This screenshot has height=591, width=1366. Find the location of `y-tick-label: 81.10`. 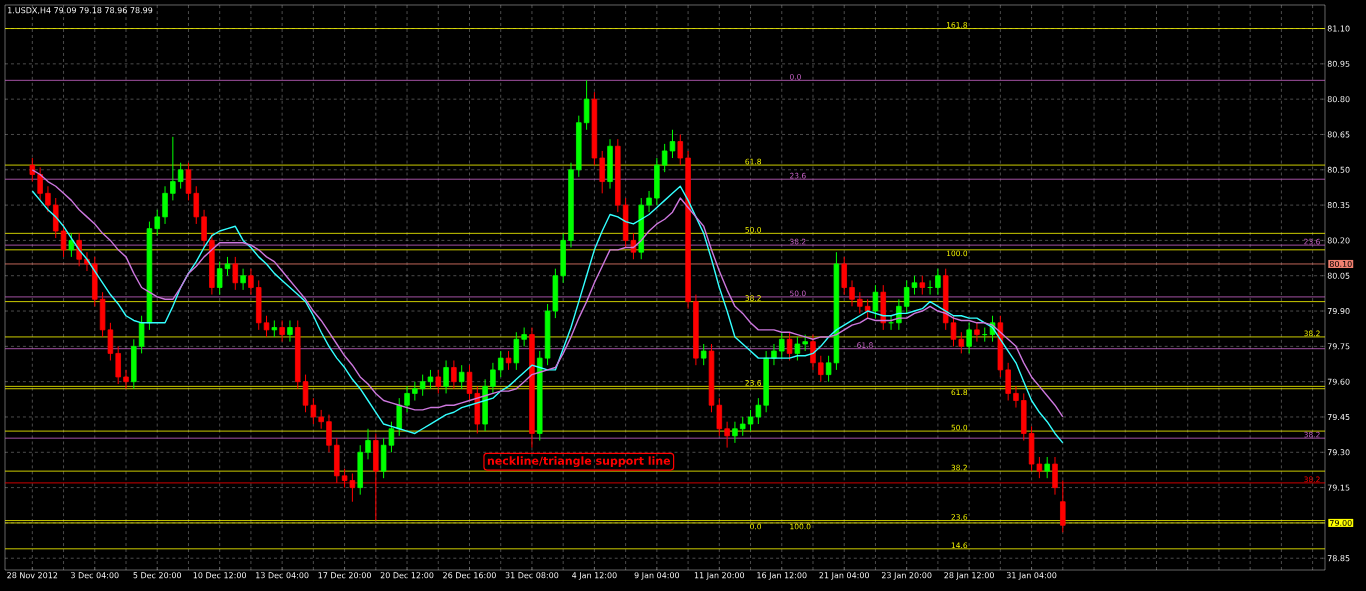

y-tick-label: 81.10 is located at coordinates (1338, 28).